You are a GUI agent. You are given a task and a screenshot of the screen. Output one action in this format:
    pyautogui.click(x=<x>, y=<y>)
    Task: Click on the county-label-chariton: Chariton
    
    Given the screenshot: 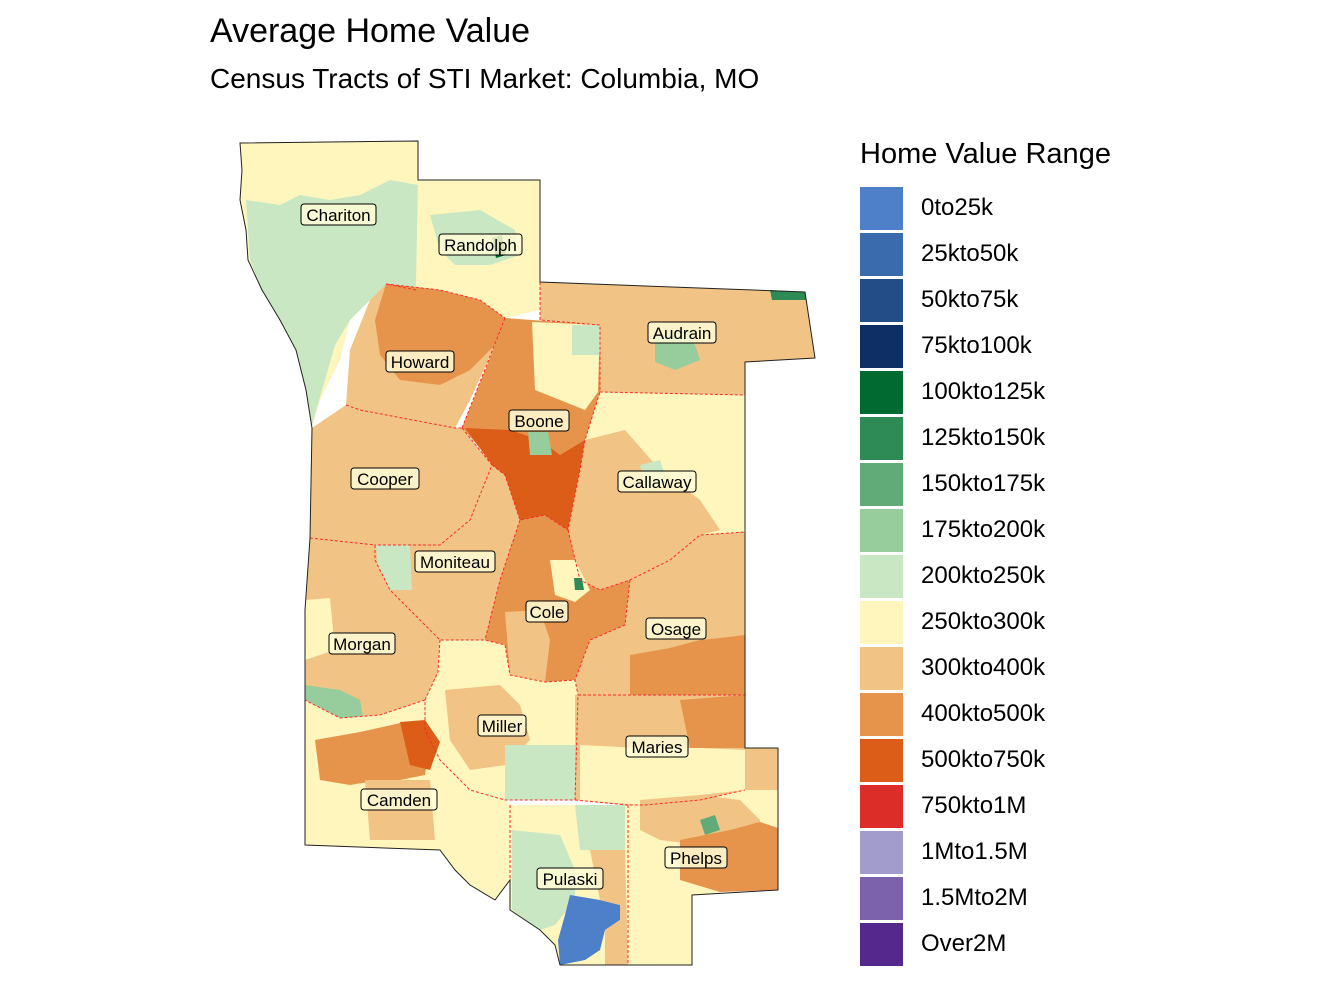 What is the action you would take?
    pyautogui.click(x=338, y=214)
    